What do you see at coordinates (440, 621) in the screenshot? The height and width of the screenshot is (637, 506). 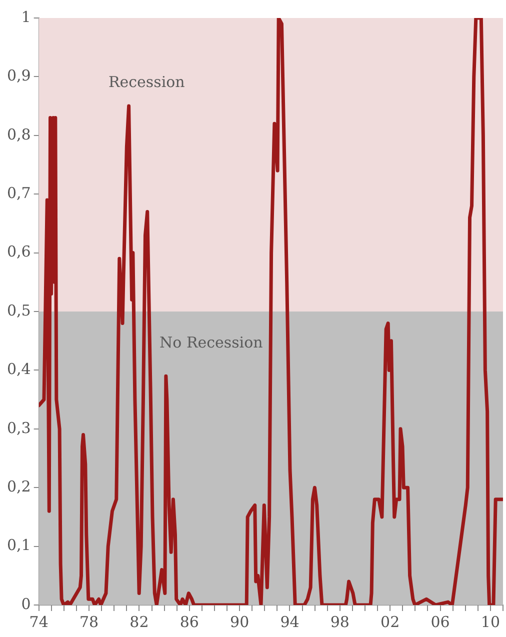 I see `x-tick-label: 06` at bounding box center [440, 621].